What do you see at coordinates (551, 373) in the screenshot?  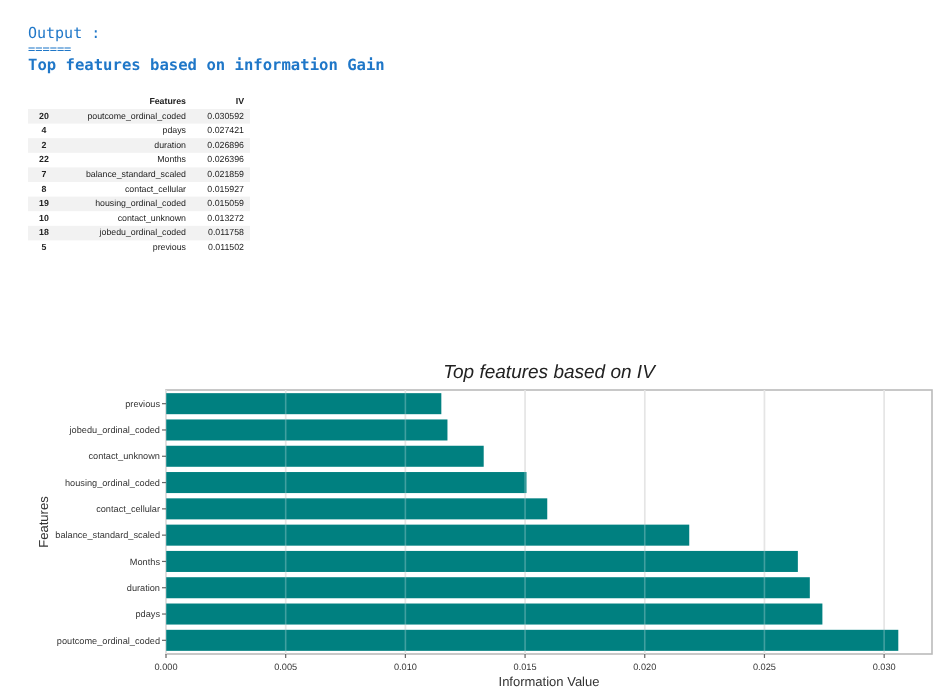 I see `chart-title: Top features based on IV` at bounding box center [551, 373].